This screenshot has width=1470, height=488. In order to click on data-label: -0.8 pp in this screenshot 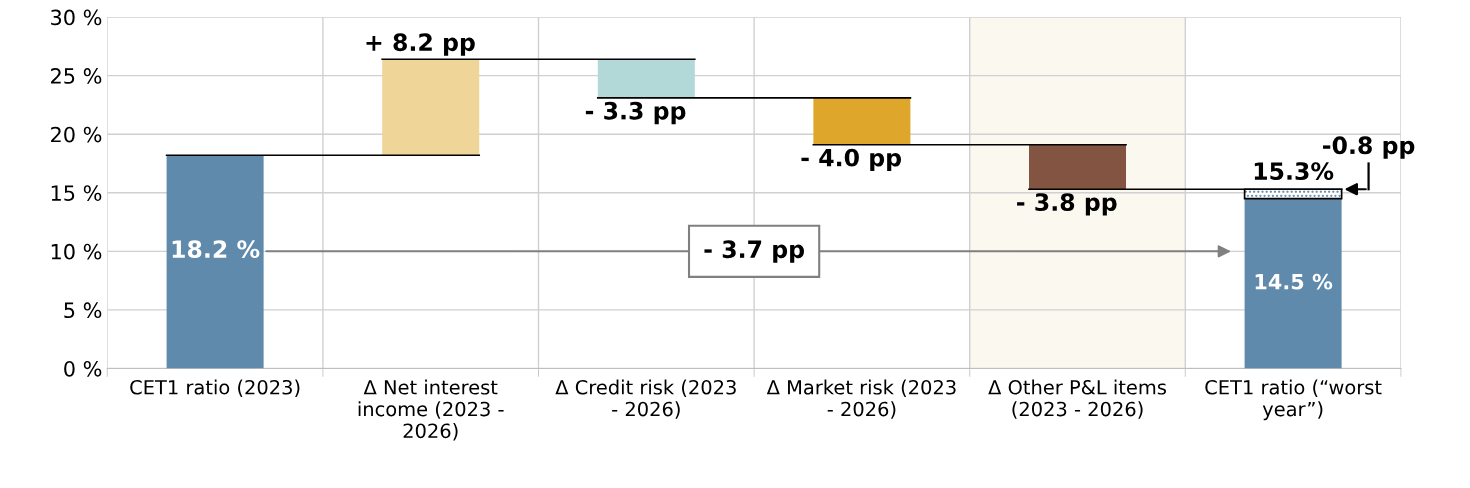, I will do `click(1369, 147)`.